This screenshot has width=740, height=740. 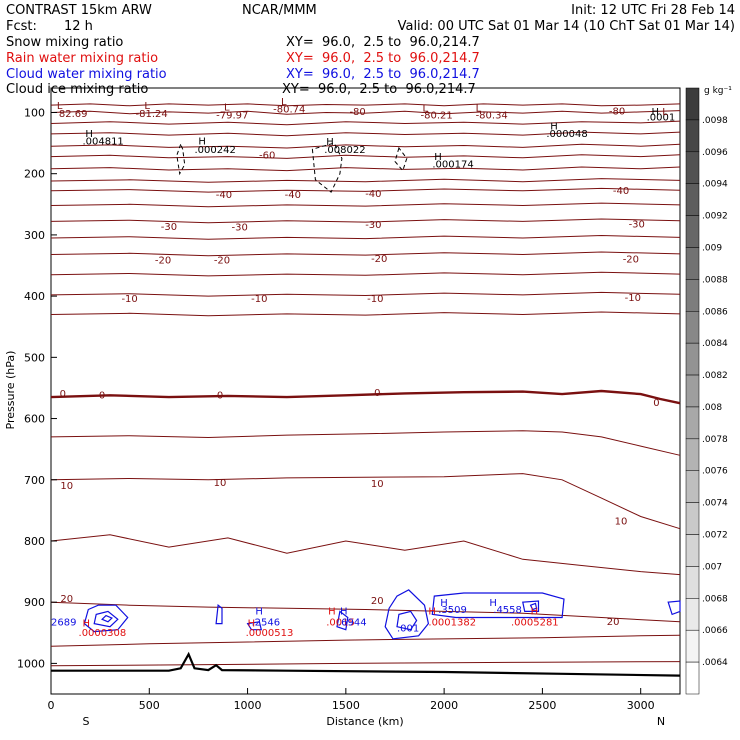 I want to click on fcst-value: 12 h, so click(x=78, y=26).